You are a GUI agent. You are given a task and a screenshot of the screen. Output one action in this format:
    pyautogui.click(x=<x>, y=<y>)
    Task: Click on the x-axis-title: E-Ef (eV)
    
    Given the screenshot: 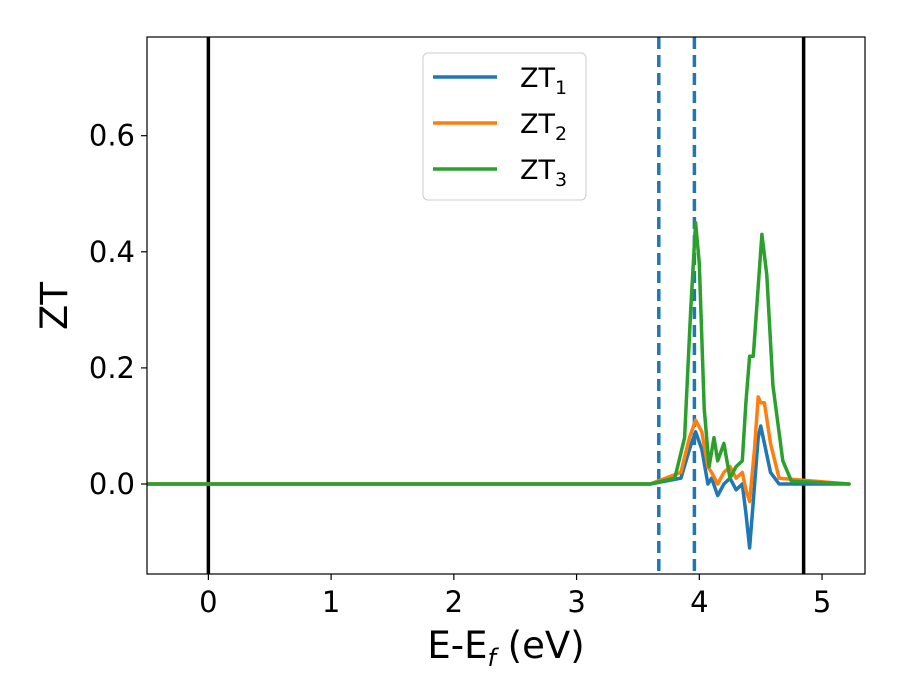 What is the action you would take?
    pyautogui.click(x=505, y=648)
    